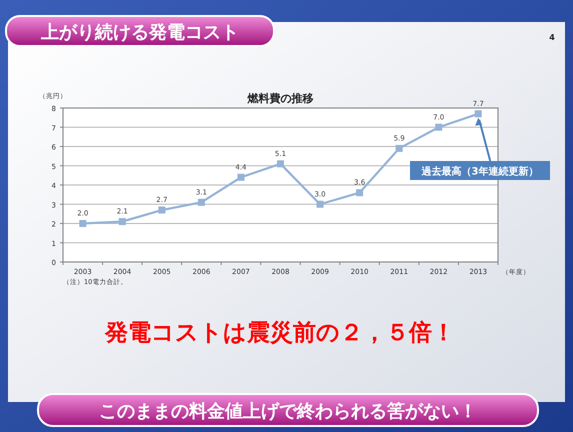 Image resolution: width=573 pixels, height=432 pixels. I want to click on text: 発電コストは震災前の２，５倍！, so click(279, 333).